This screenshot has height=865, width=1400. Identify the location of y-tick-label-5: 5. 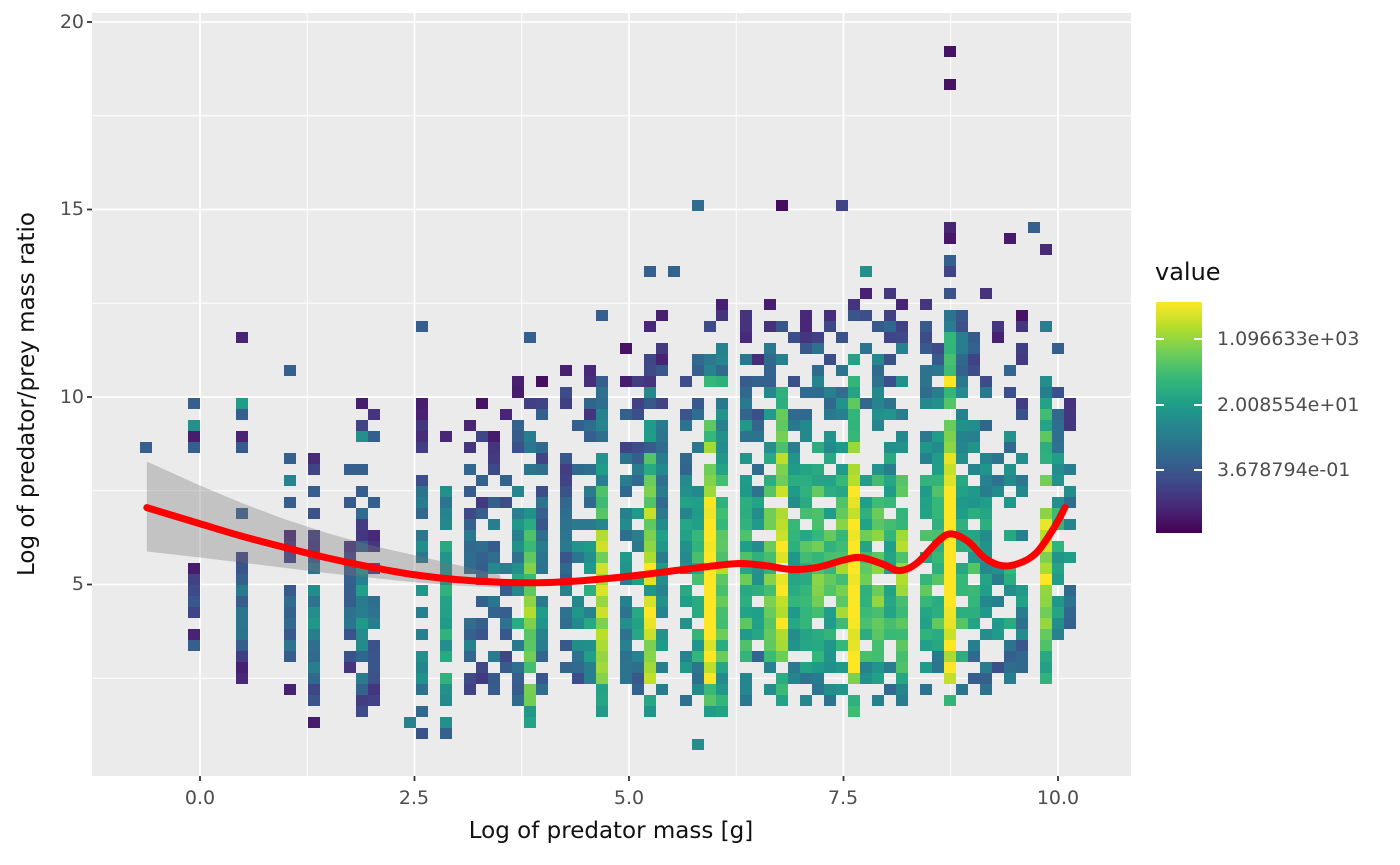
(77, 584).